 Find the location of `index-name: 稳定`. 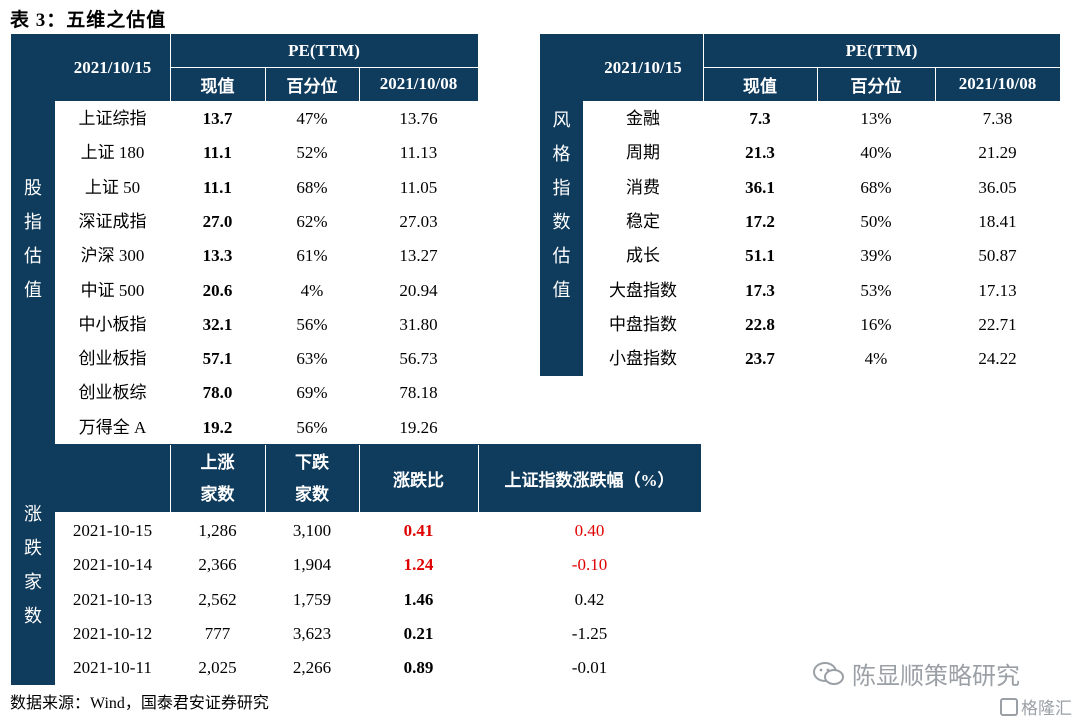

index-name: 稳定 is located at coordinates (643, 221).